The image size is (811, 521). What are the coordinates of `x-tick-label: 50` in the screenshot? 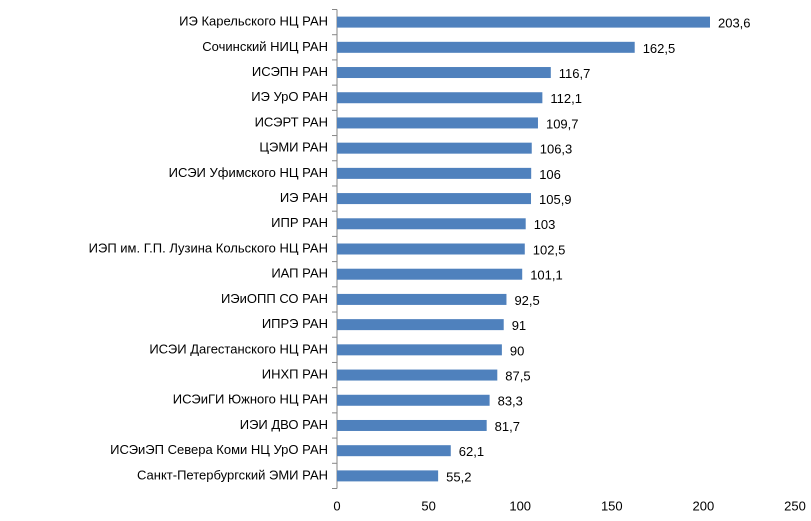 It's located at (428, 505).